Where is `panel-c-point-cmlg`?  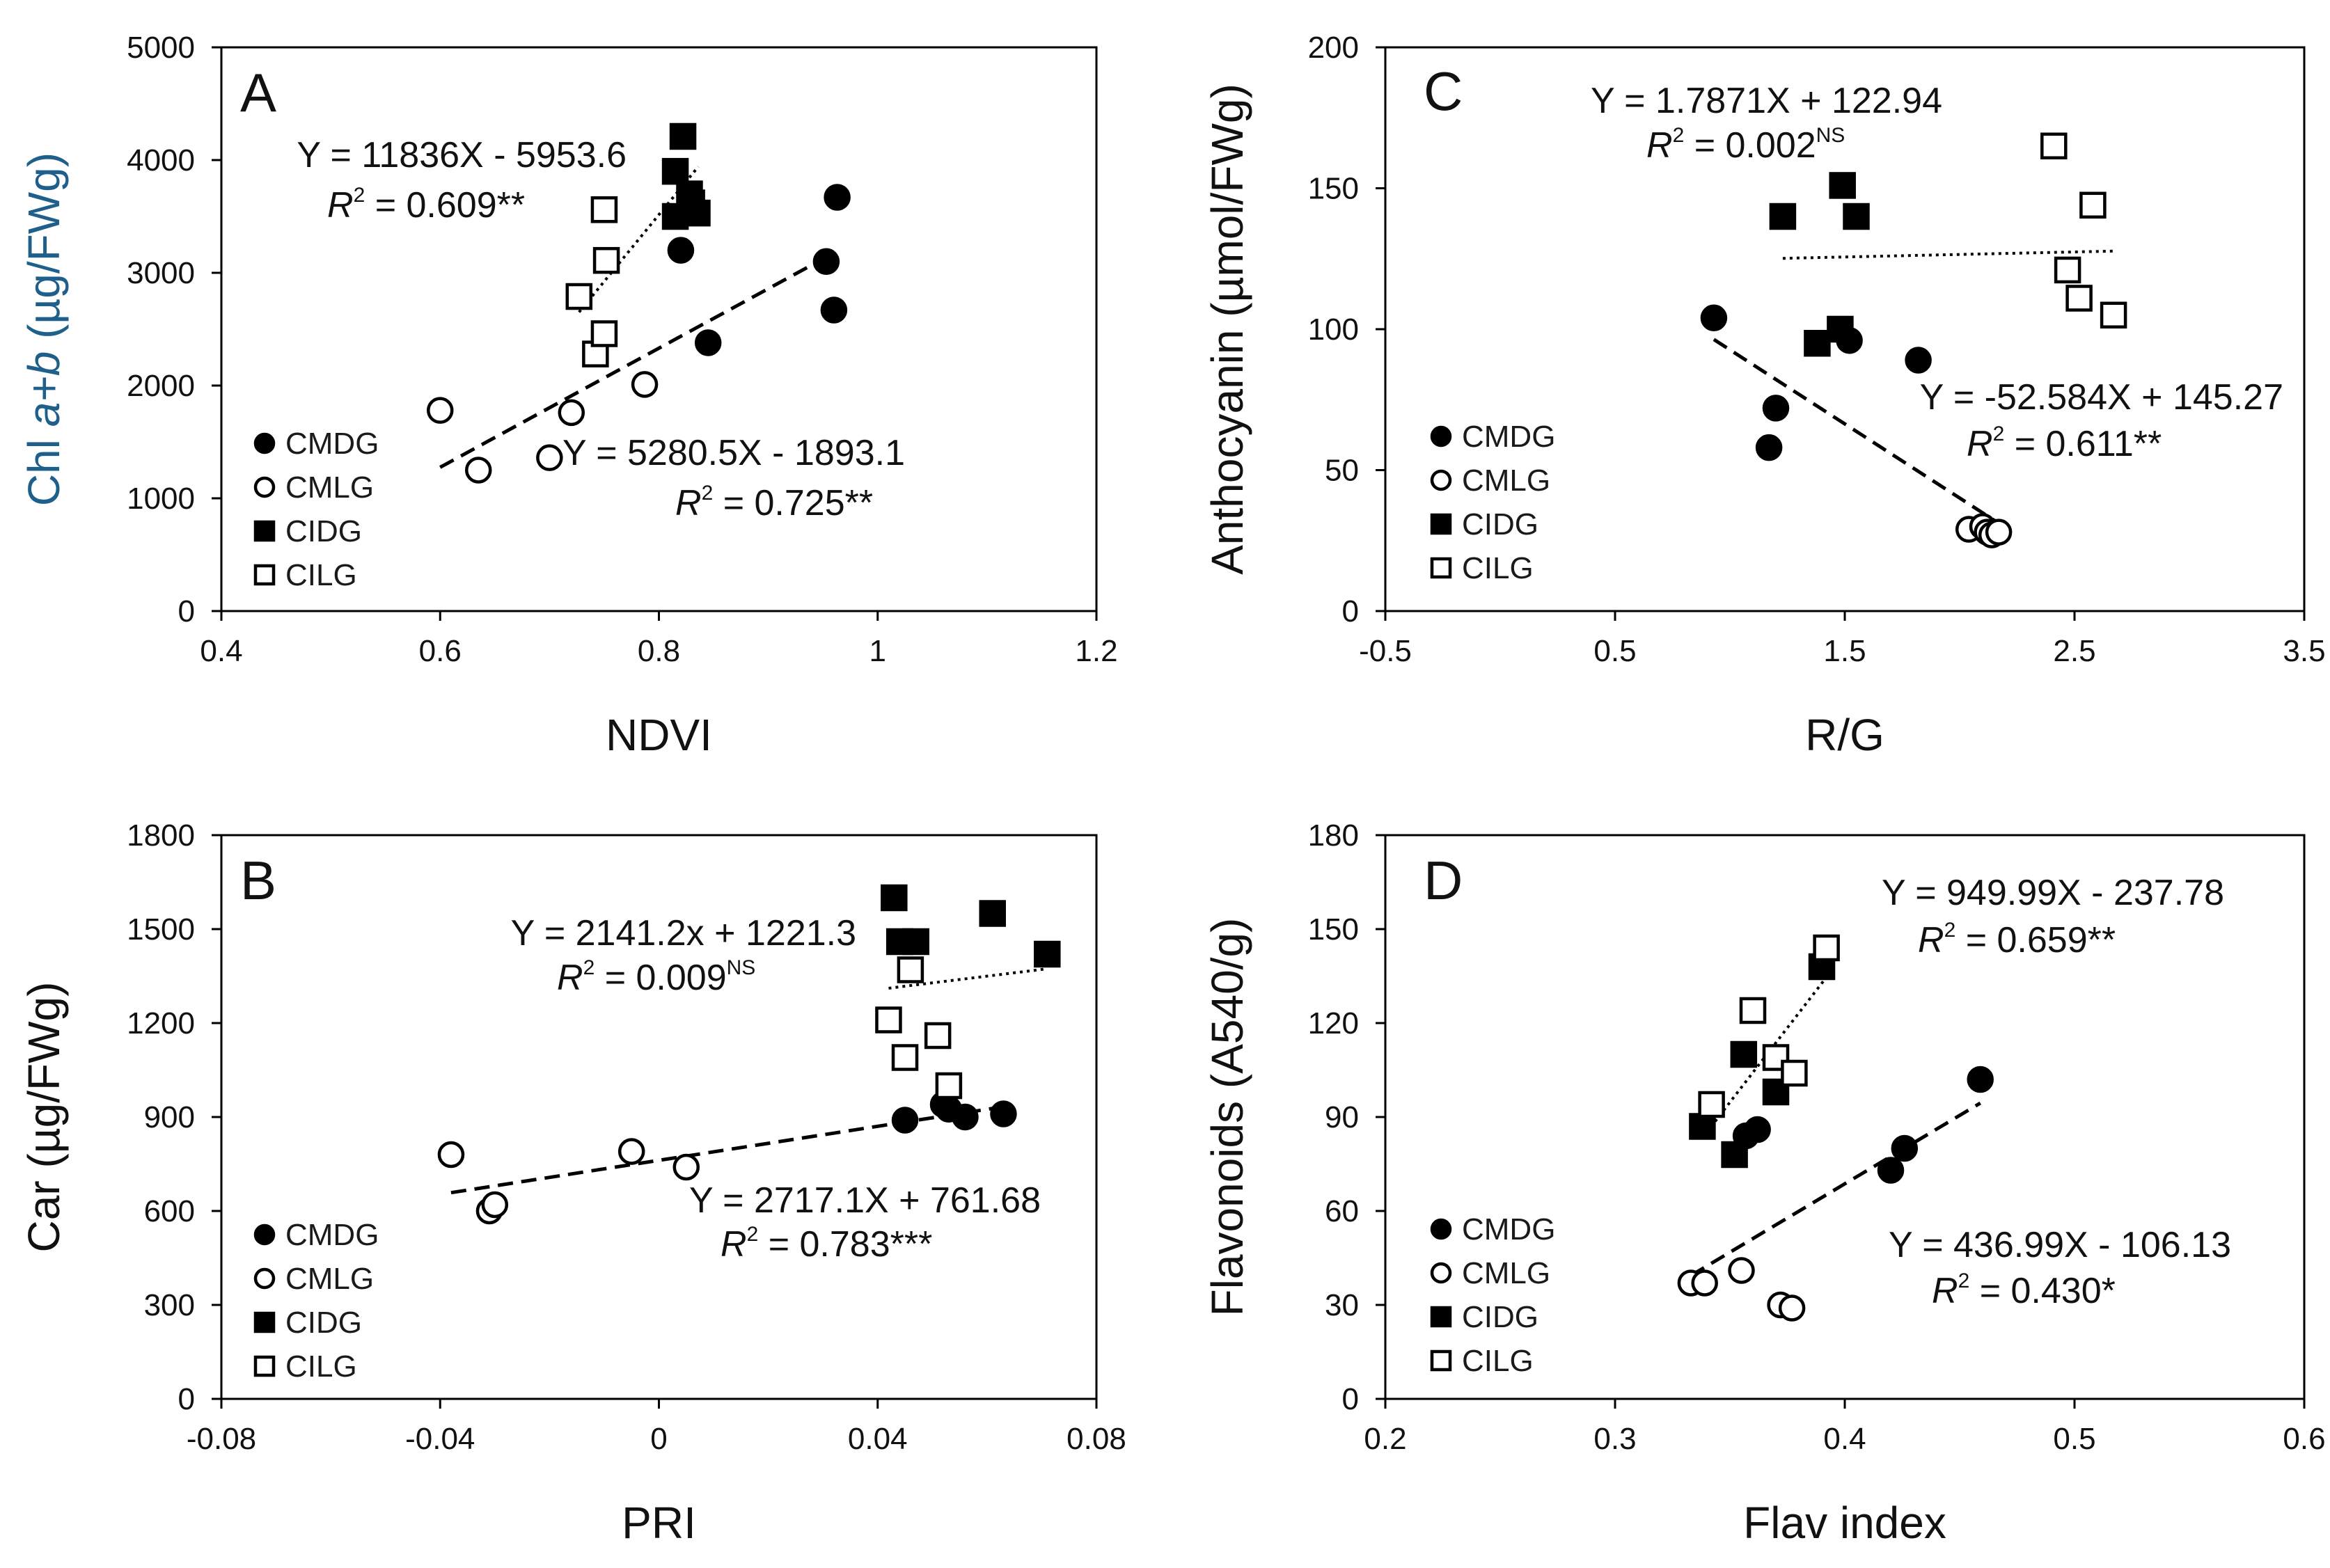
panel-c-point-cmlg is located at coordinates (1999, 532).